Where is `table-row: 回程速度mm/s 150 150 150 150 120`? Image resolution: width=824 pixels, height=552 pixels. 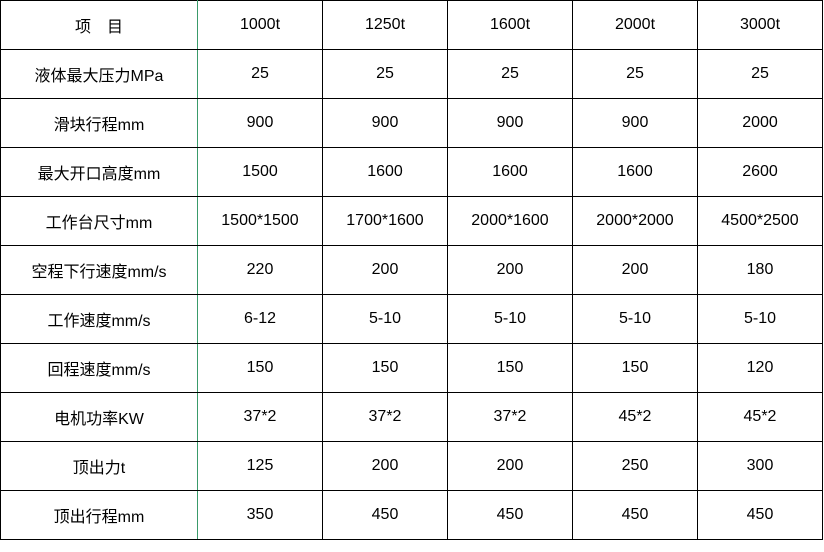 table-row: 回程速度mm/s 150 150 150 150 120 is located at coordinates (411, 368).